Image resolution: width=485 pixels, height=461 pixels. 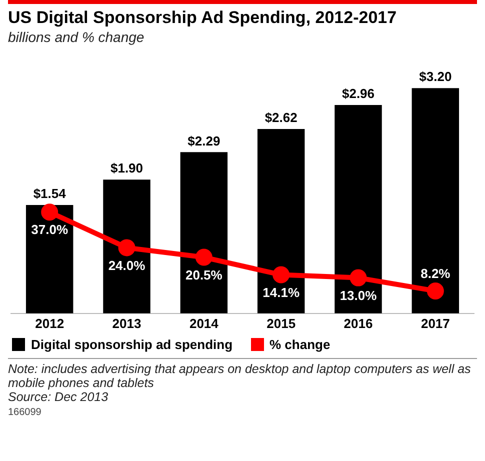 What do you see at coordinates (77, 37) in the screenshot?
I see `chart-subtitle: billions and % change` at bounding box center [77, 37].